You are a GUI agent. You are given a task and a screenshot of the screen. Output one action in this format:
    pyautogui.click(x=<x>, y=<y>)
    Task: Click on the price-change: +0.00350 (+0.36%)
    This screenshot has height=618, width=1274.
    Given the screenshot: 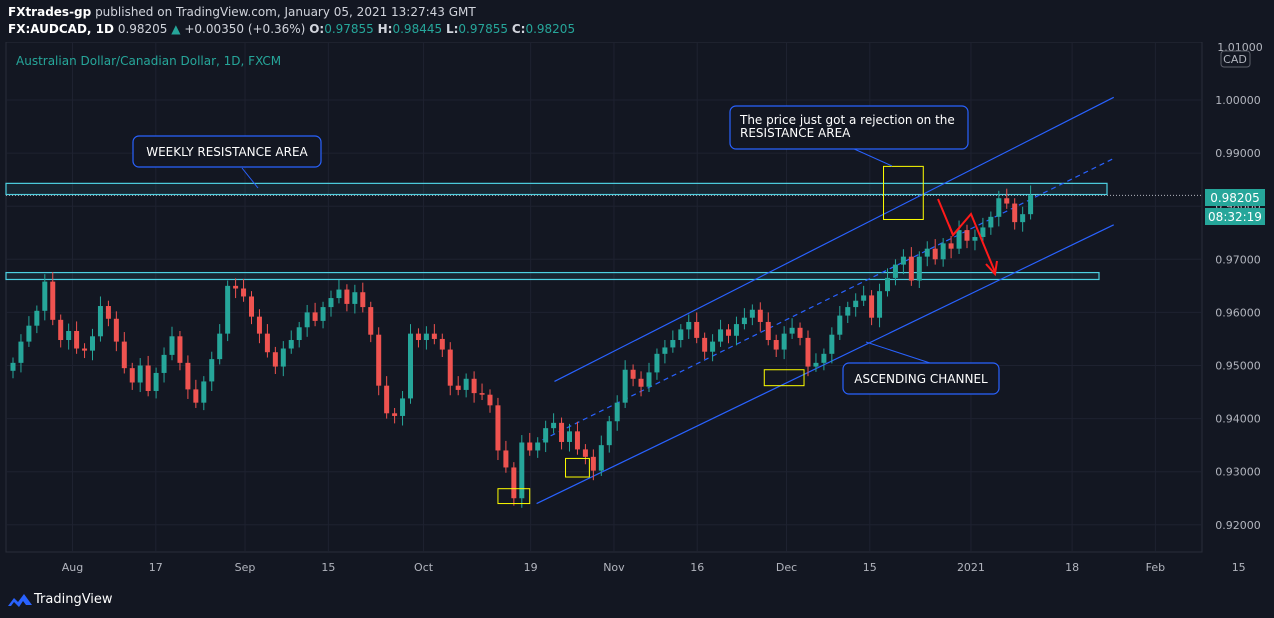 What is the action you would take?
    pyautogui.click(x=245, y=29)
    